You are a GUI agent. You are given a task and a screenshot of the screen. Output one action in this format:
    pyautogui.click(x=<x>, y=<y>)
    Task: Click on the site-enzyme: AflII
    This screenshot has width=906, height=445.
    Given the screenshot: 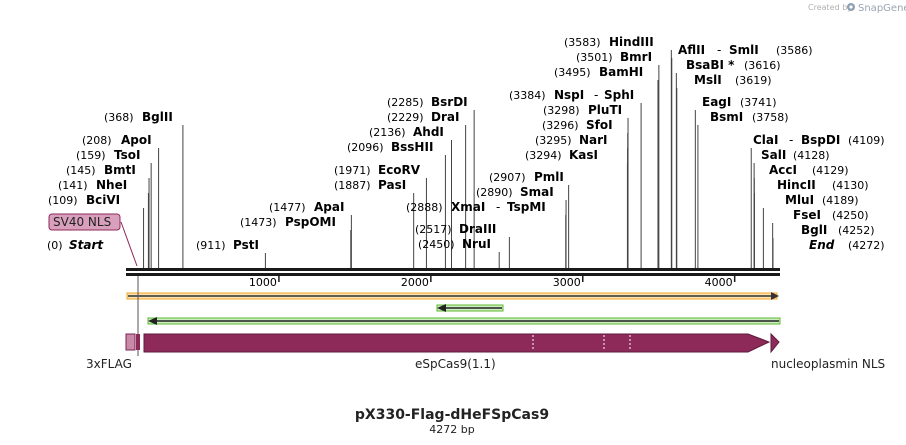 What is the action you would take?
    pyautogui.click(x=691, y=50)
    